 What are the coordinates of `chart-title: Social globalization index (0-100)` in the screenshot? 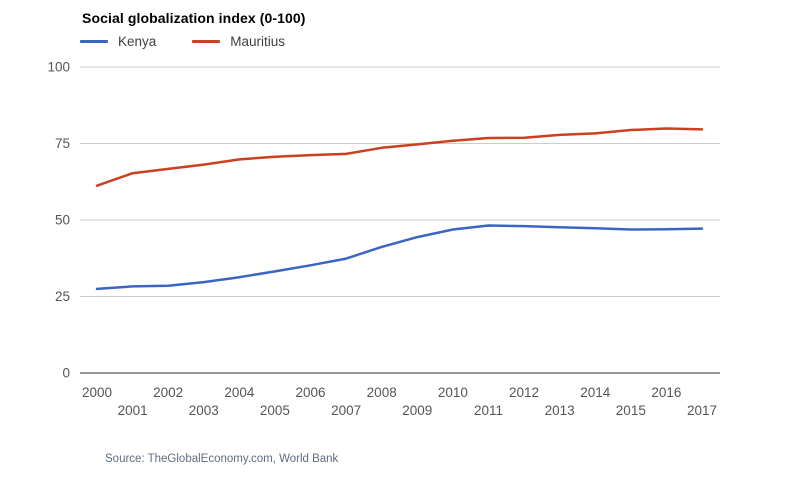 It's located at (194, 18).